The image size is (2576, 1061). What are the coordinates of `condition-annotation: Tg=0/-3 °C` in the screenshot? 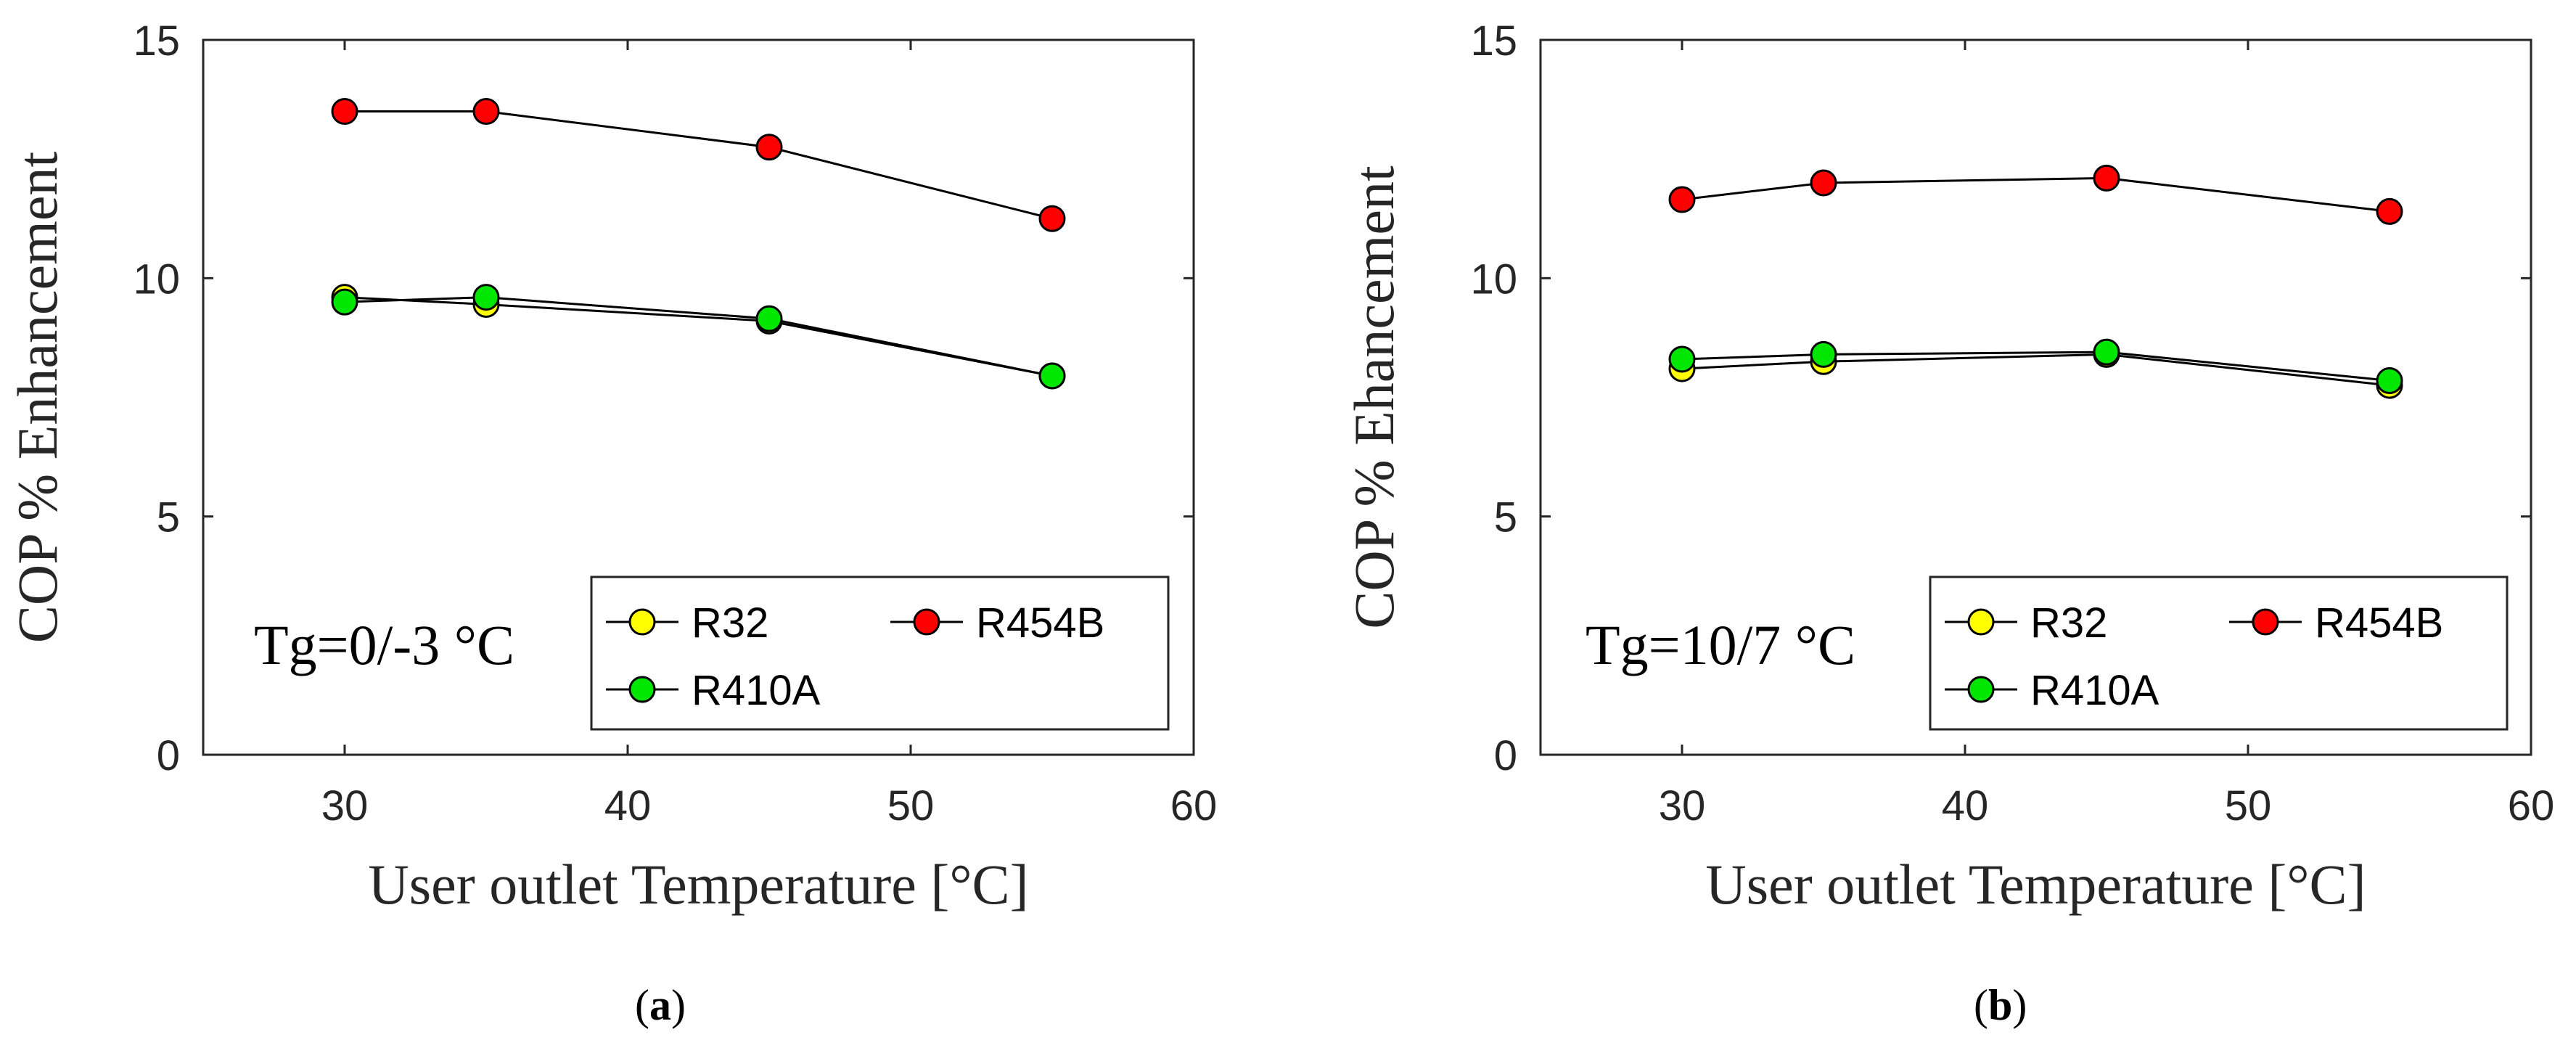 It's located at (384, 644).